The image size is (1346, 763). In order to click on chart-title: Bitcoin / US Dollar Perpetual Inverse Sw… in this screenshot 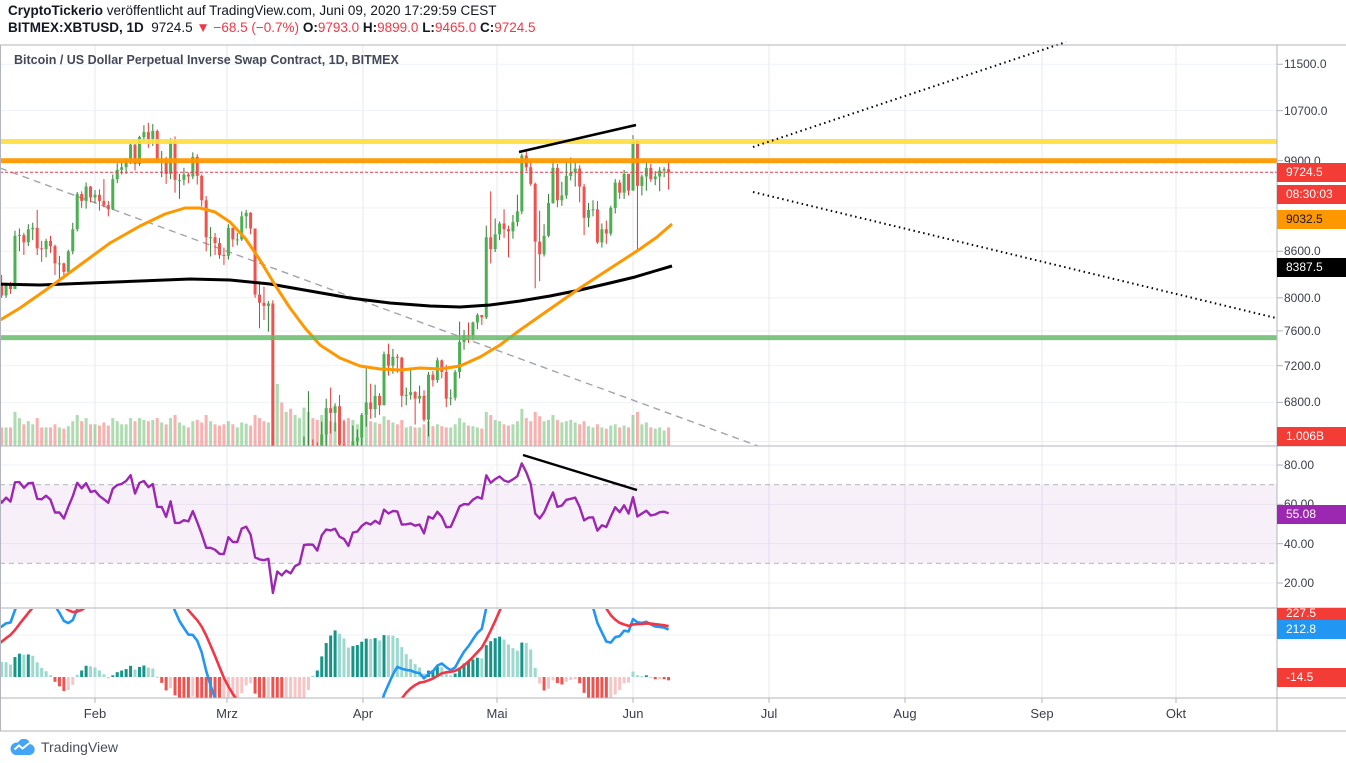, I will do `click(206, 60)`.